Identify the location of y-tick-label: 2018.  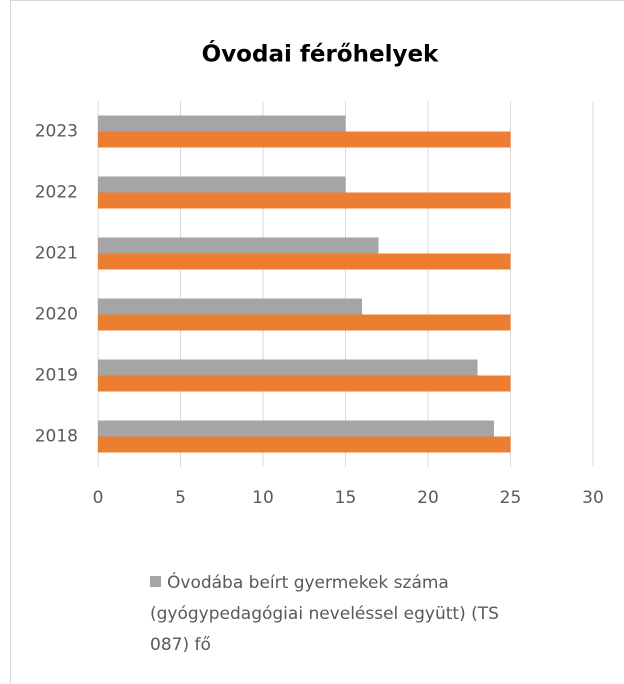
(56, 437).